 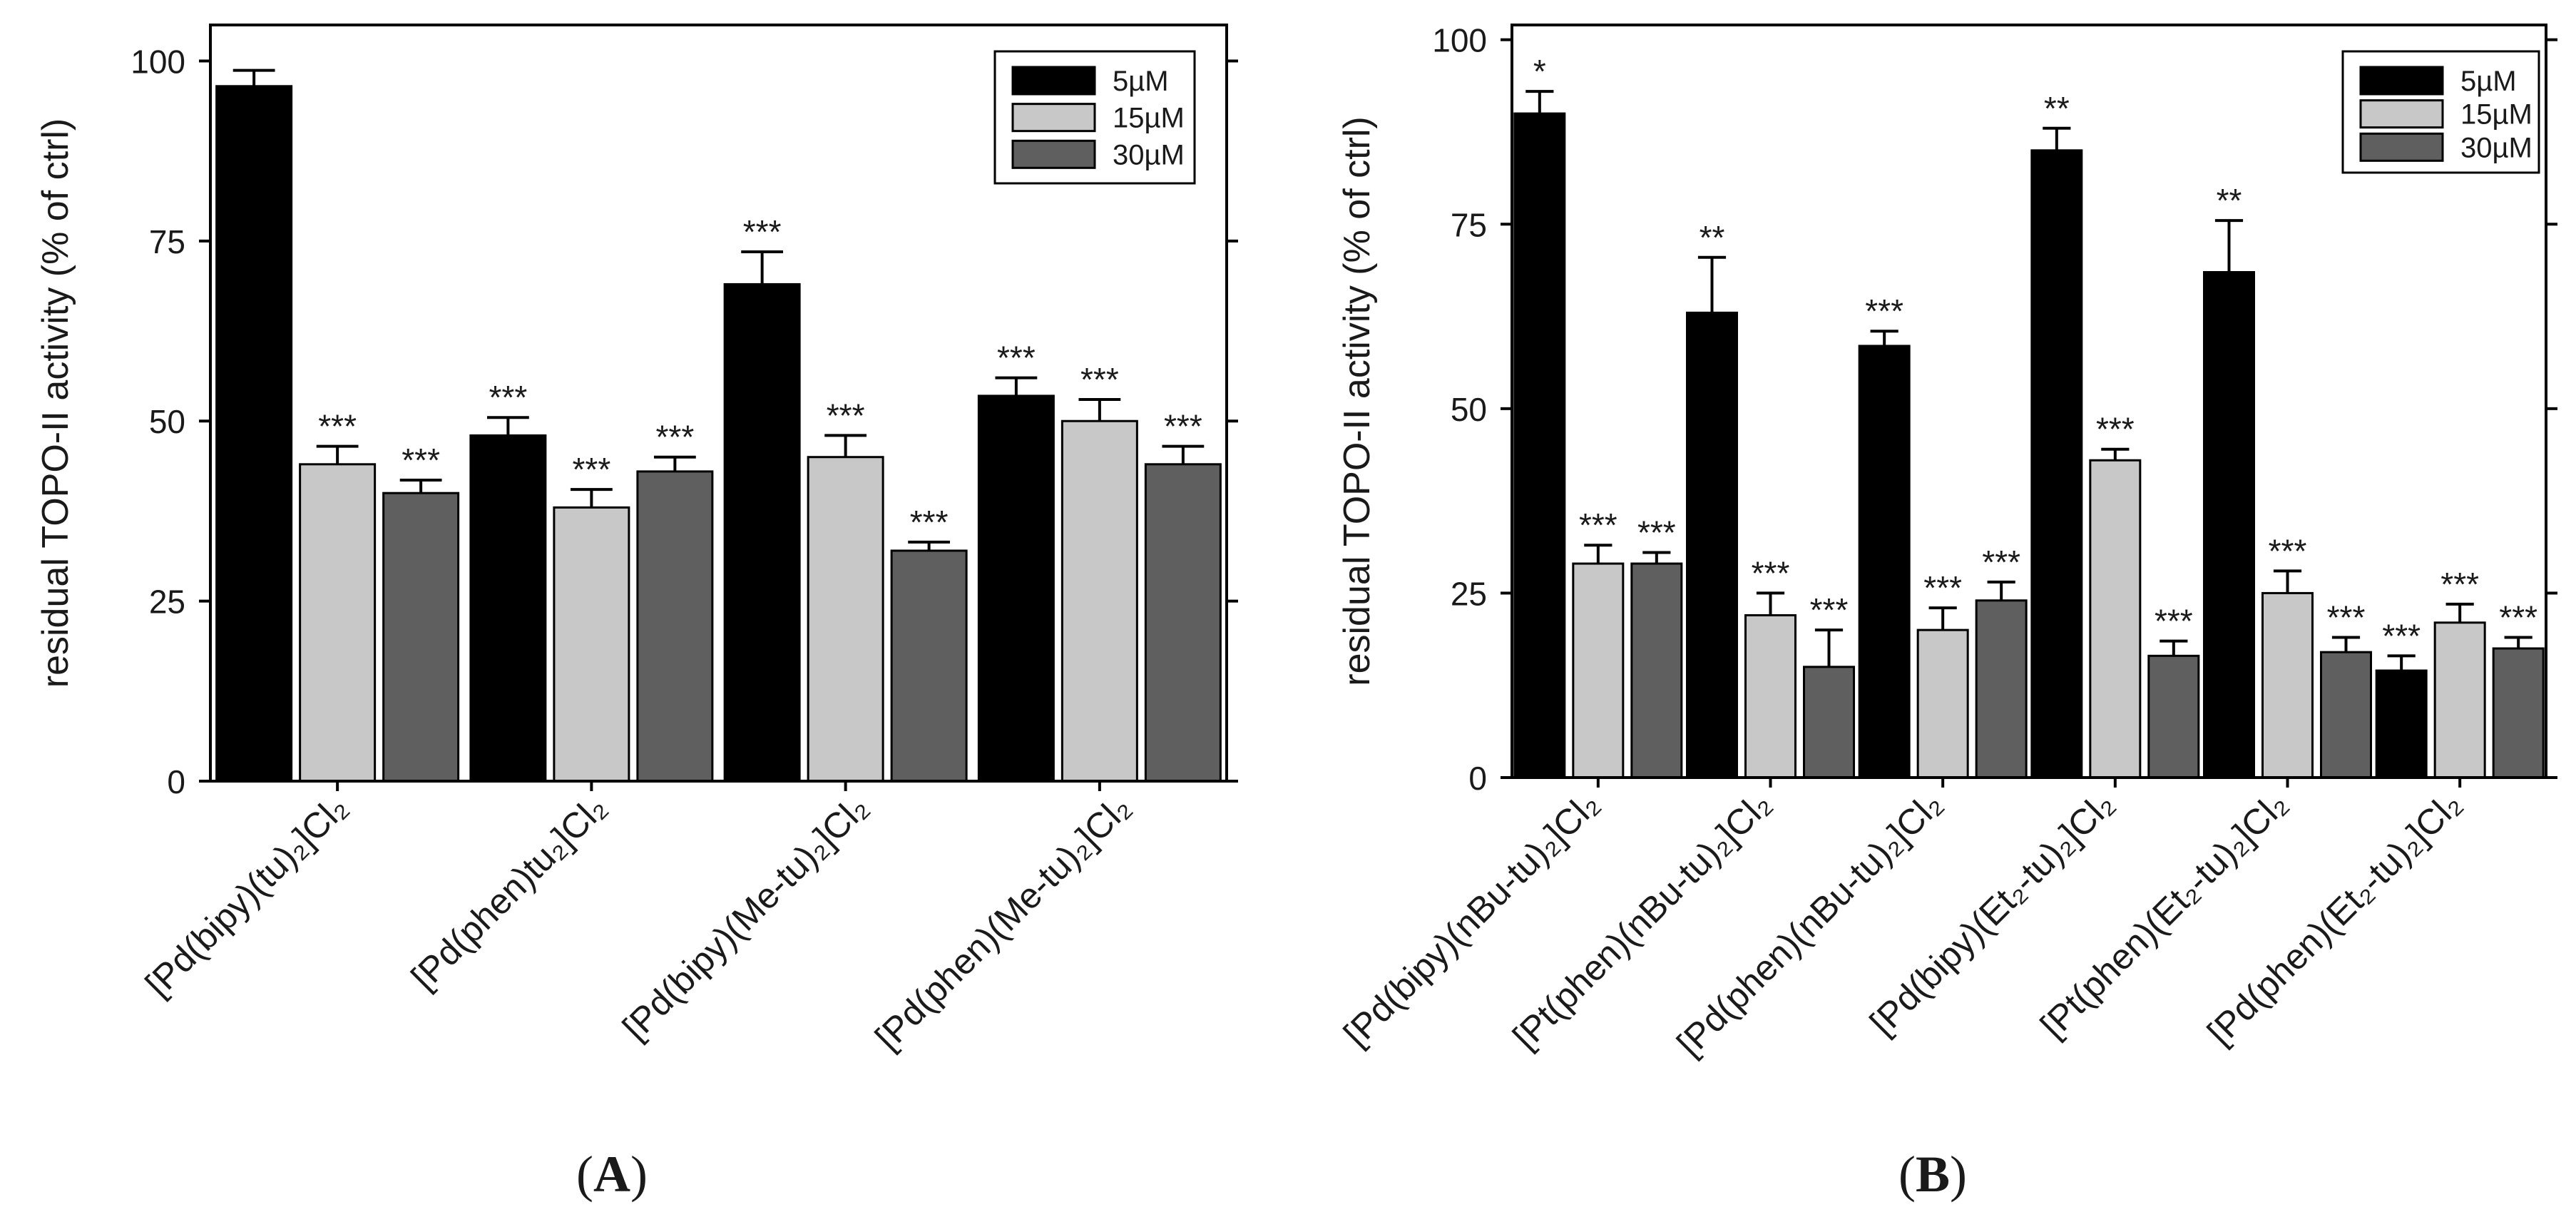 I want to click on category-label: [Pd(bipy)(tu)₂]Cl₂, so click(x=246, y=895).